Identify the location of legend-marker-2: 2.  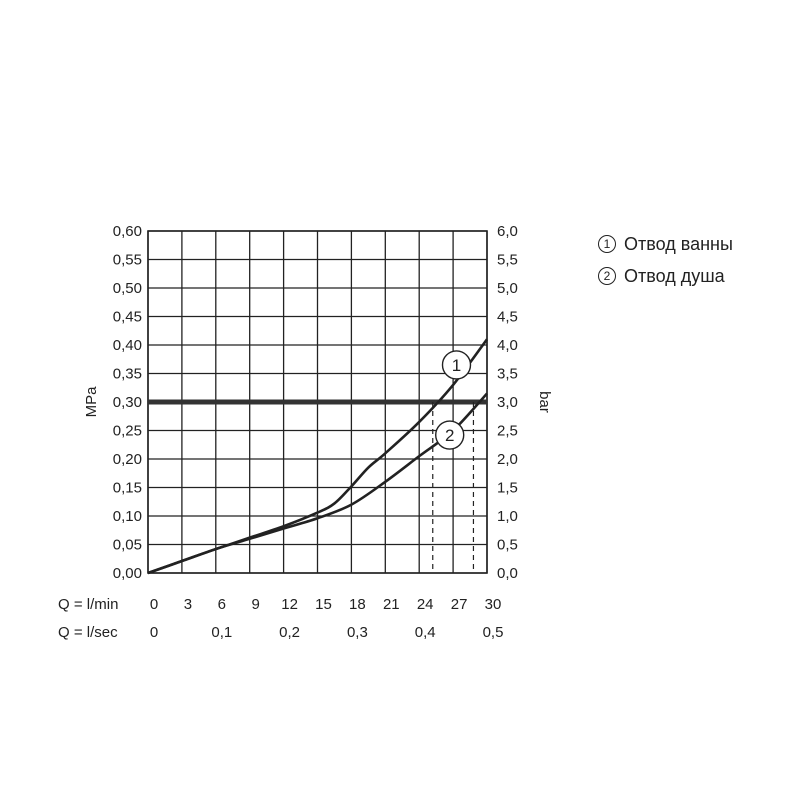
(607, 276).